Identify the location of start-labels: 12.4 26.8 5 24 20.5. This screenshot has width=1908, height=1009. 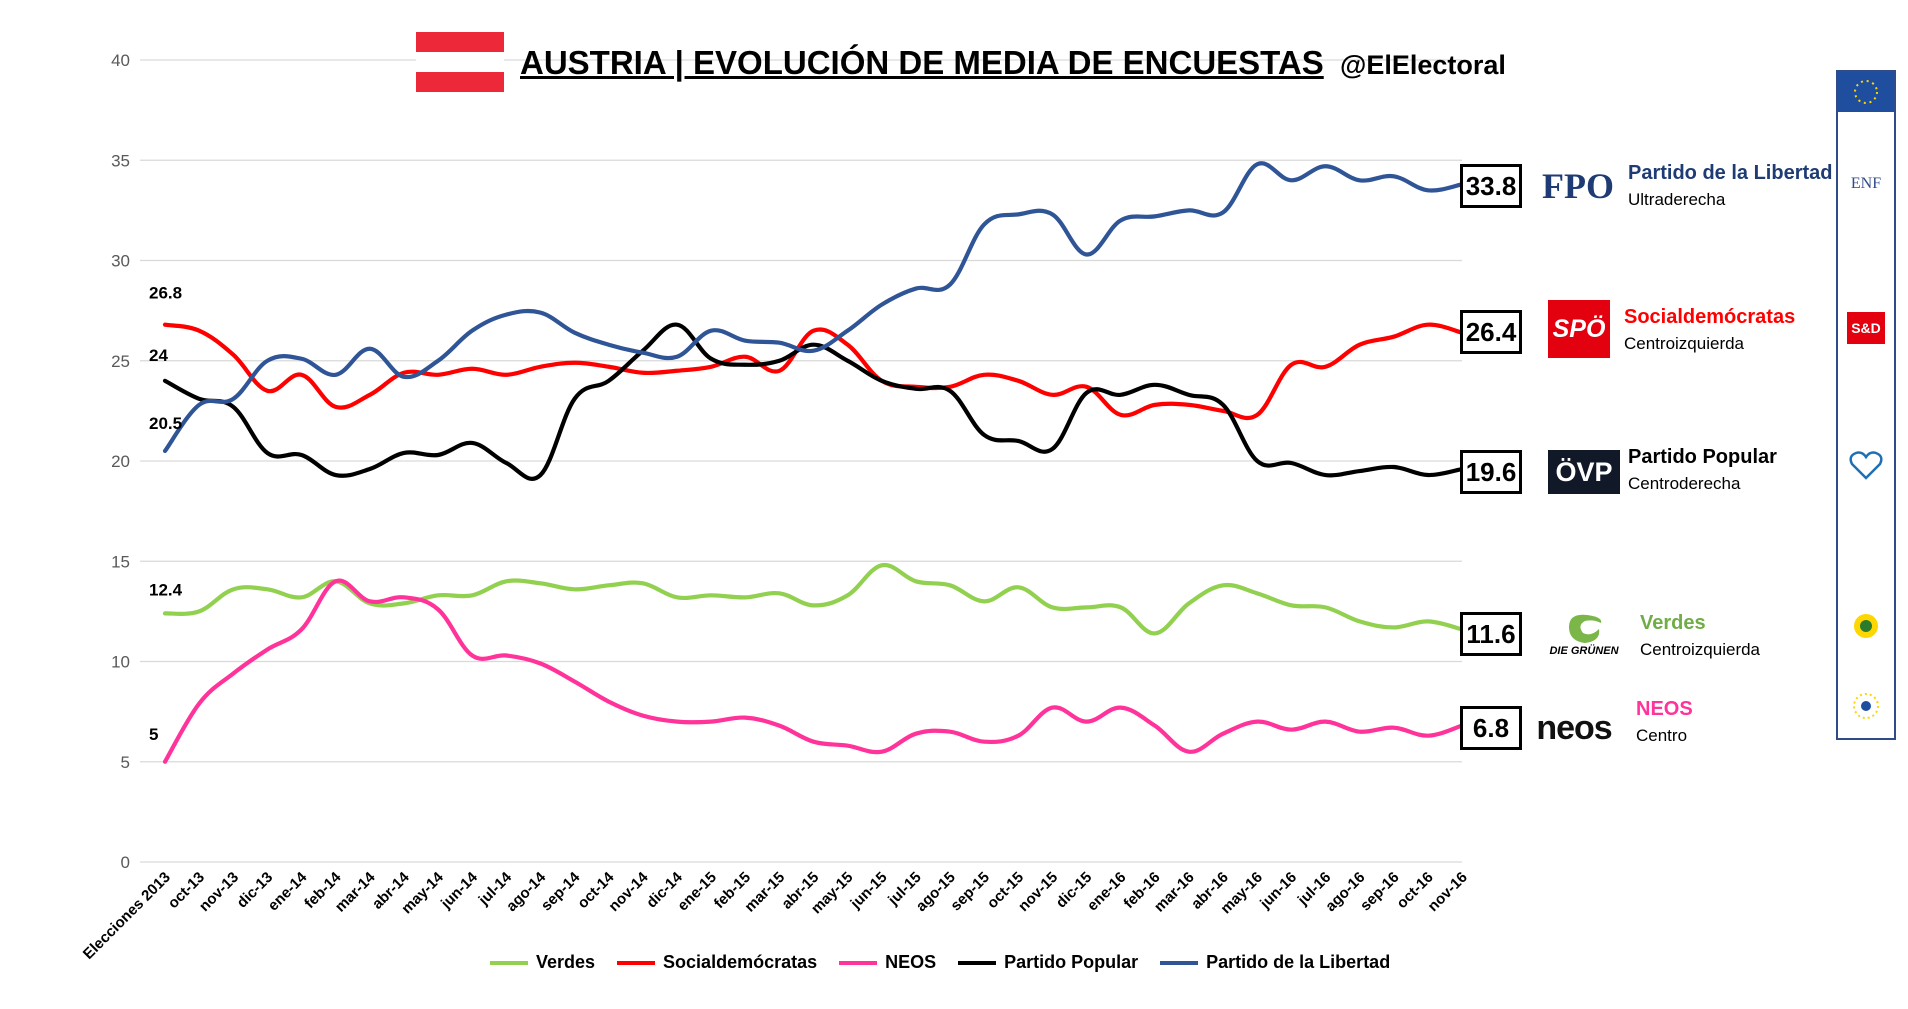
(166, 514).